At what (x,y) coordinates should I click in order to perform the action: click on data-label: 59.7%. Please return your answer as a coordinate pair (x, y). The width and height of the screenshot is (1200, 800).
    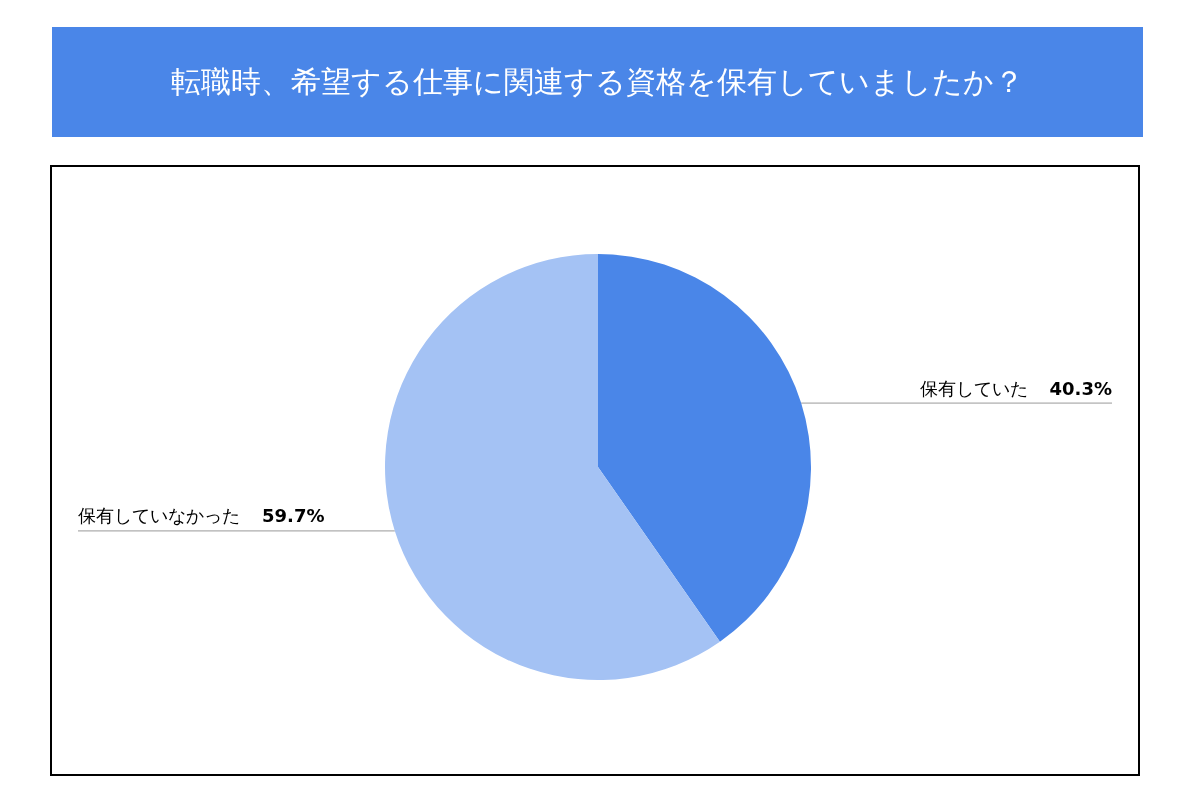
    Looking at the image, I should click on (293, 516).